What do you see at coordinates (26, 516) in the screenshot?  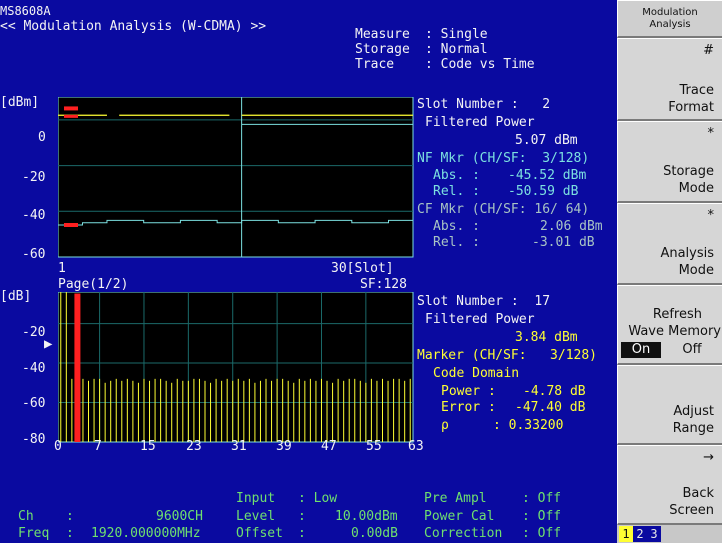 I see `ch-label: Ch` at bounding box center [26, 516].